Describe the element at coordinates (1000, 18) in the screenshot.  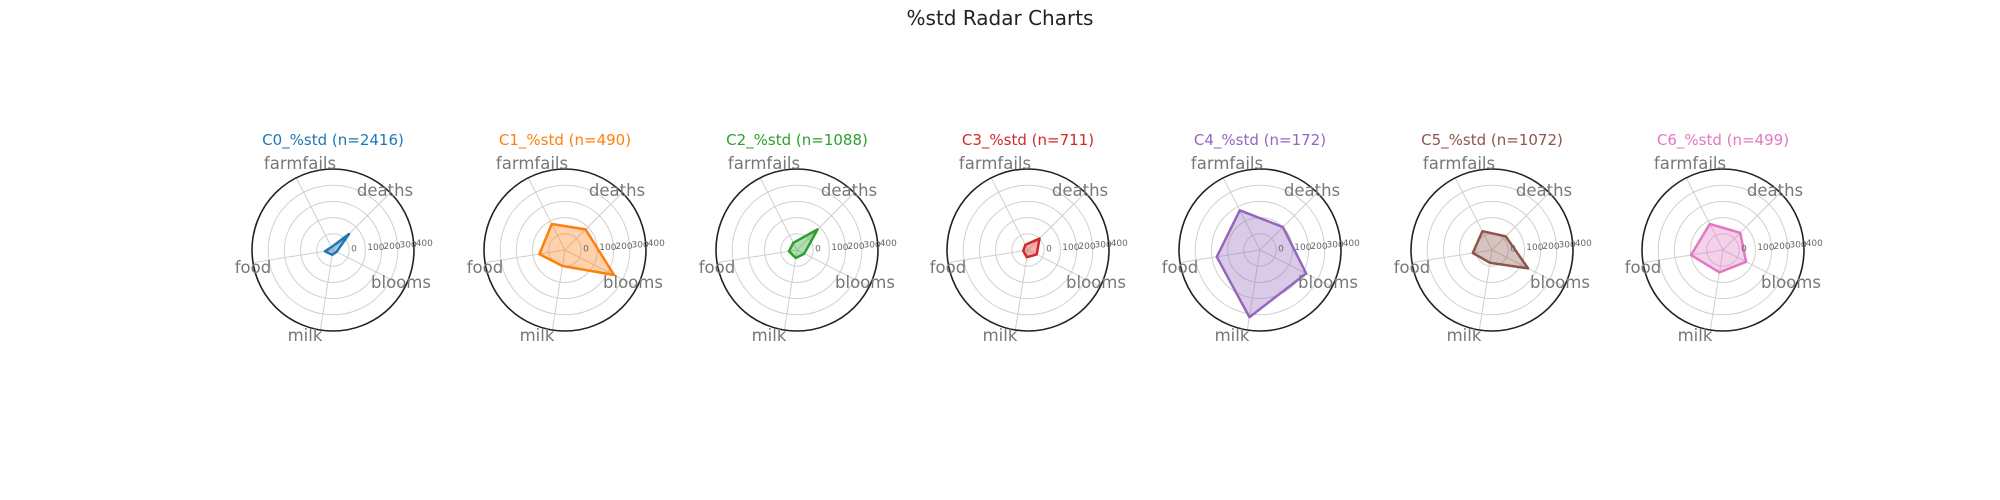
I see `figure-title: %std Radar Charts` at that location.